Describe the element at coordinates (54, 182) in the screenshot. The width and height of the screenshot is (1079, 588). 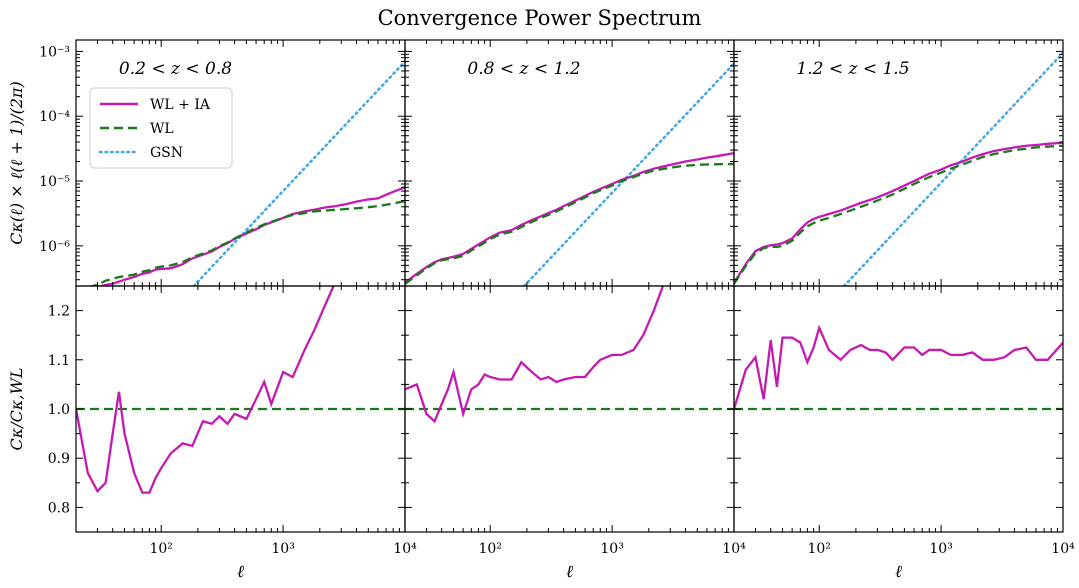
I see `y-tick-label: 10⁻⁵` at that location.